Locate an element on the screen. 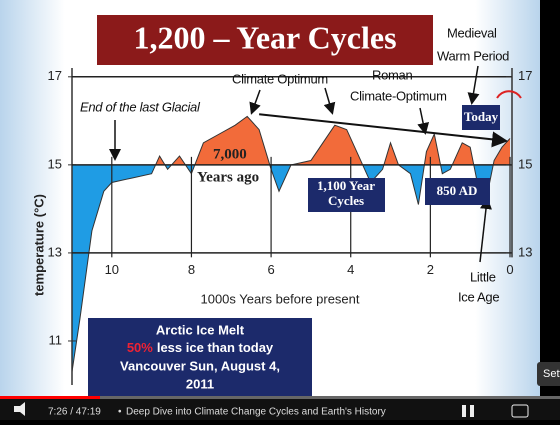 This screenshot has height=425, width=560. news-box is located at coordinates (200, 359).